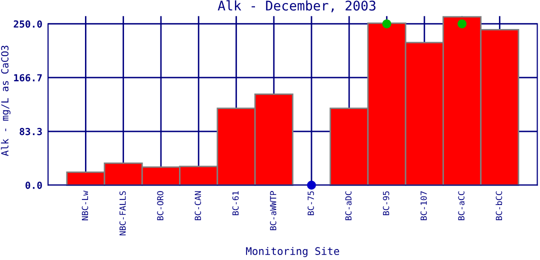  What do you see at coordinates (5, 101) in the screenshot?
I see `y-axis-title: Alk - mg/L as CaCO3` at bounding box center [5, 101].